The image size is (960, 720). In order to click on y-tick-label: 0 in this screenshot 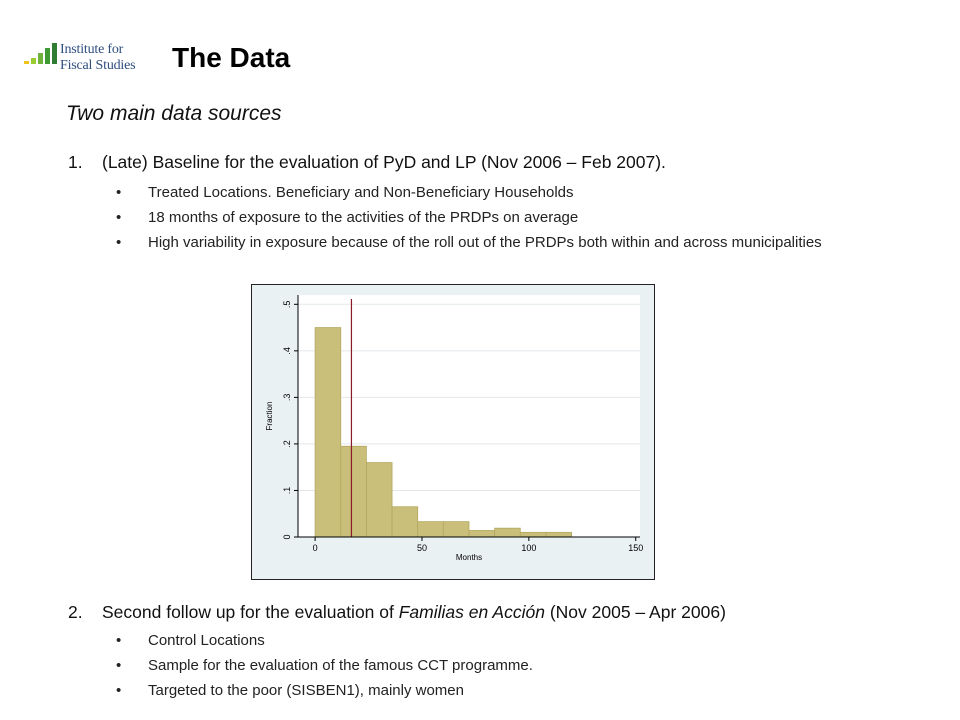, I will do `click(287, 536)`.